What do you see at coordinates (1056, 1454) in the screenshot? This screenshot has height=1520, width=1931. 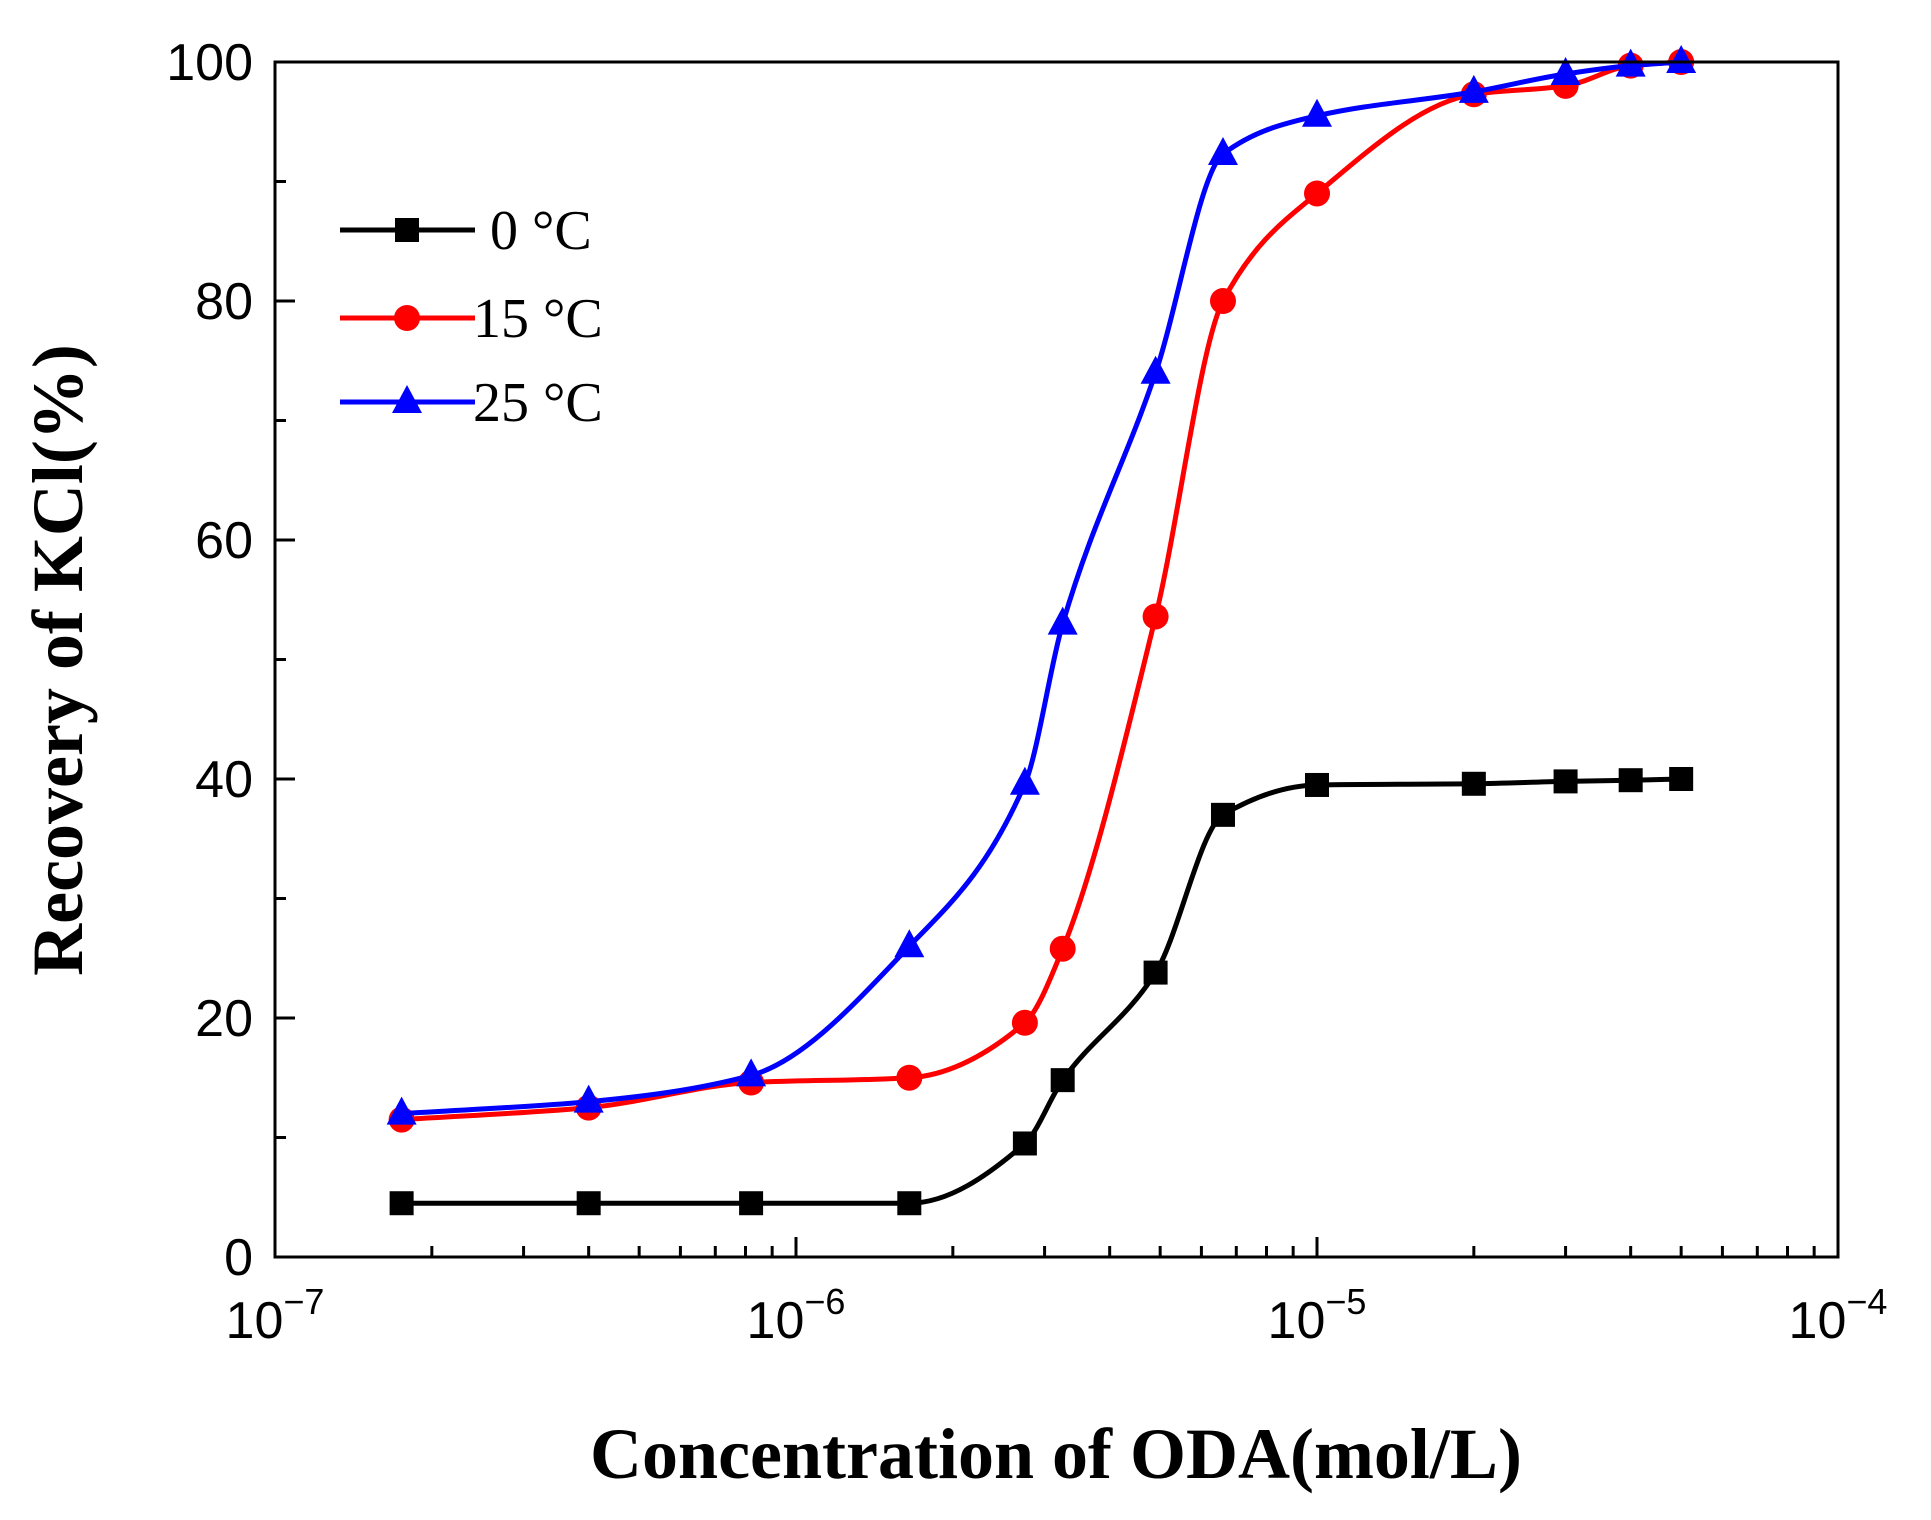 I see `x-axis-title: Concentration of ODA(mol/L)` at bounding box center [1056, 1454].